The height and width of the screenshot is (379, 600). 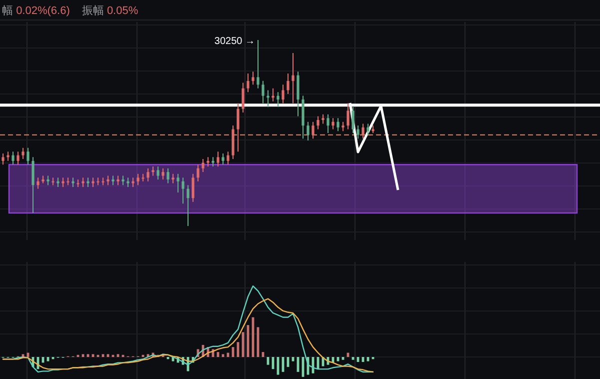 I want to click on text: 振幅 0.05%, so click(x=110, y=11).